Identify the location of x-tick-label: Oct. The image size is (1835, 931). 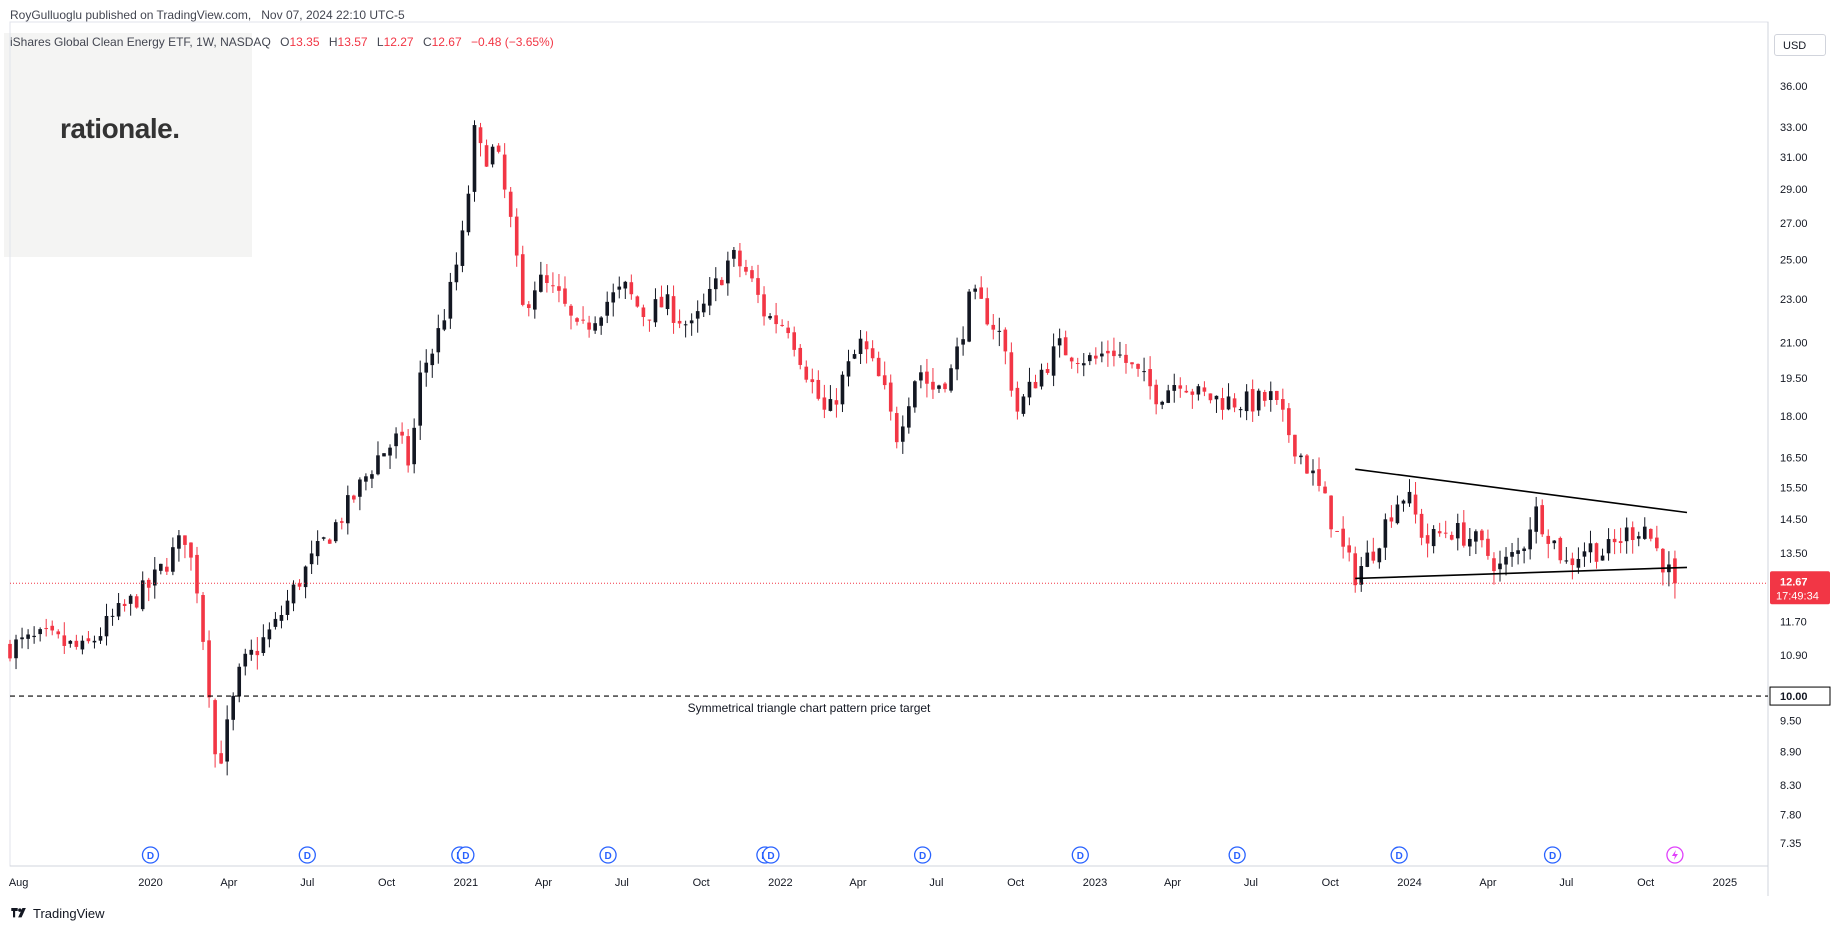
(386, 883).